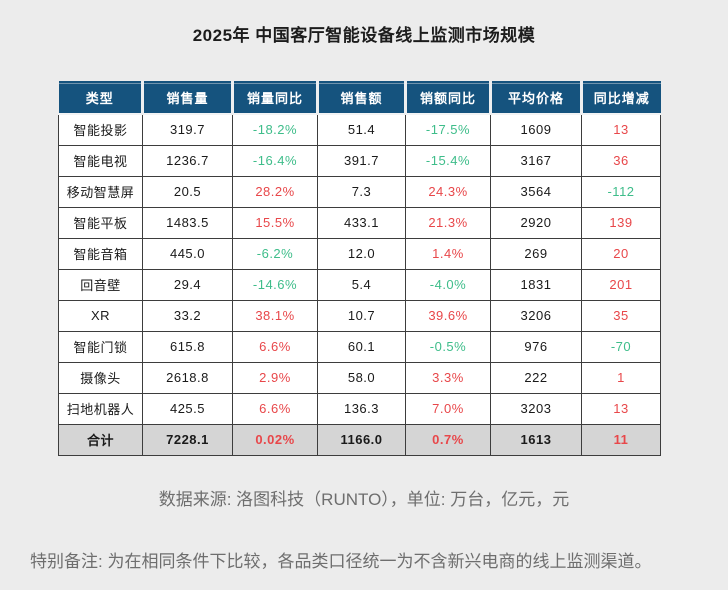 Image resolution: width=728 pixels, height=590 pixels. I want to click on cell: 1, so click(621, 377).